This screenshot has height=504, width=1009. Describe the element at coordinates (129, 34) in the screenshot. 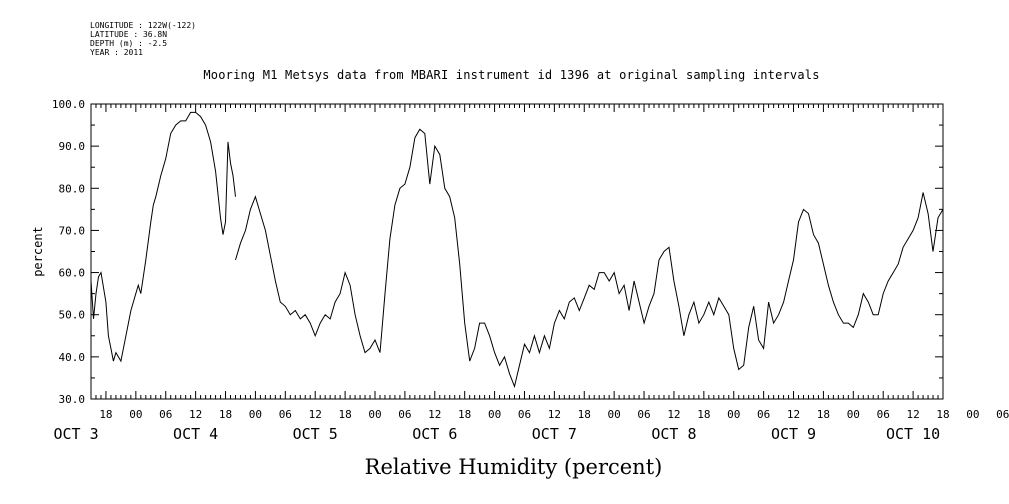

I see `latitude-text: LATITUDE : 36.8N` at that location.